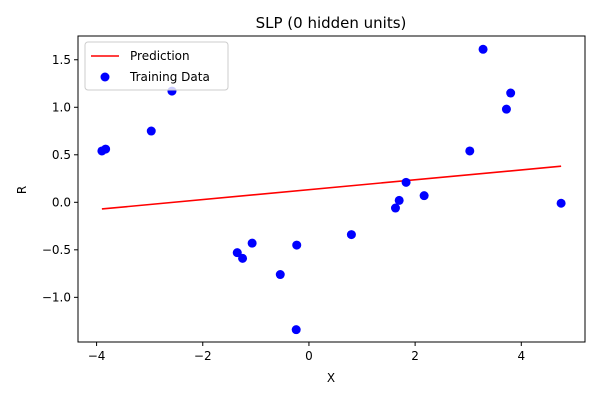  I want to click on legend: Prediction Training Data, so click(156, 66).